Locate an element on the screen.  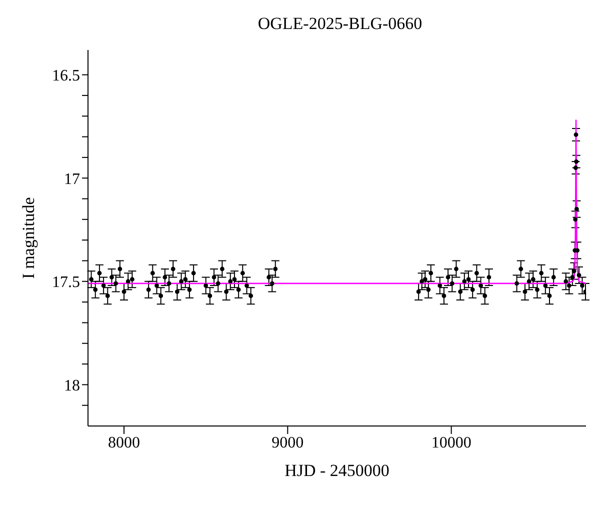
x-axis-title: HJD - 2450000 is located at coordinates (337, 470).